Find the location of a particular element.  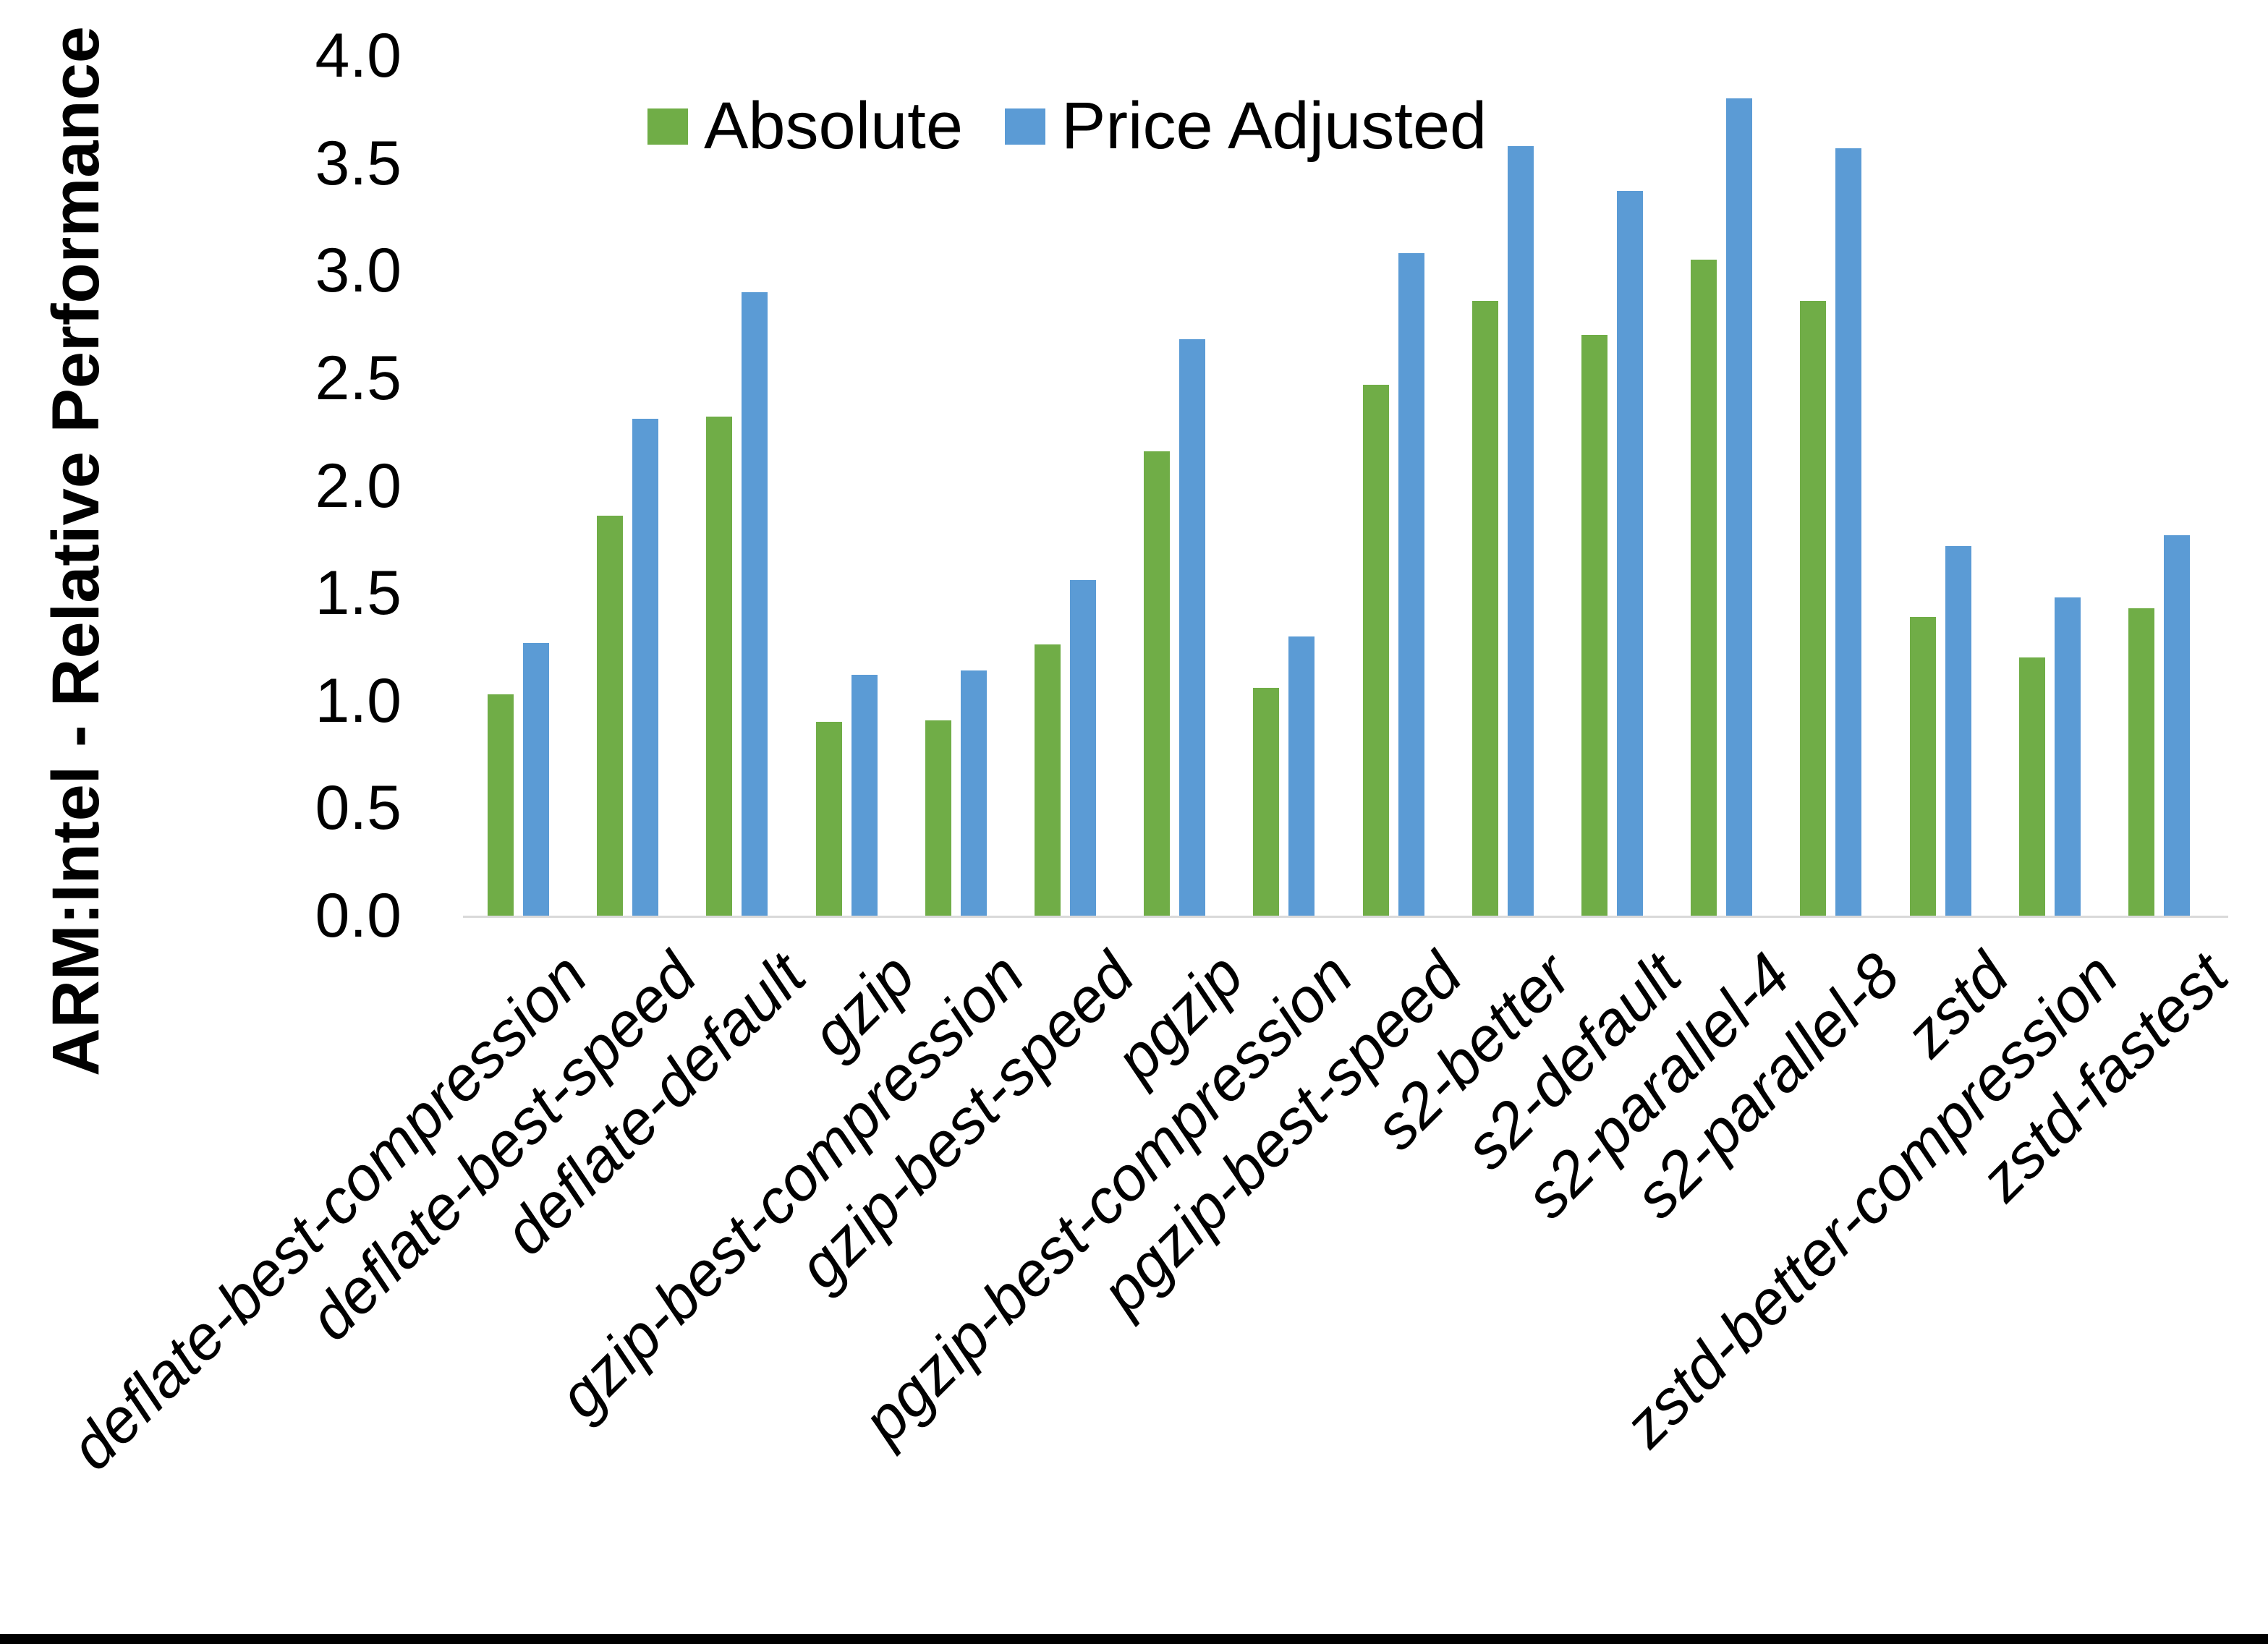

bar-absolute-s2-default is located at coordinates (1594, 625).